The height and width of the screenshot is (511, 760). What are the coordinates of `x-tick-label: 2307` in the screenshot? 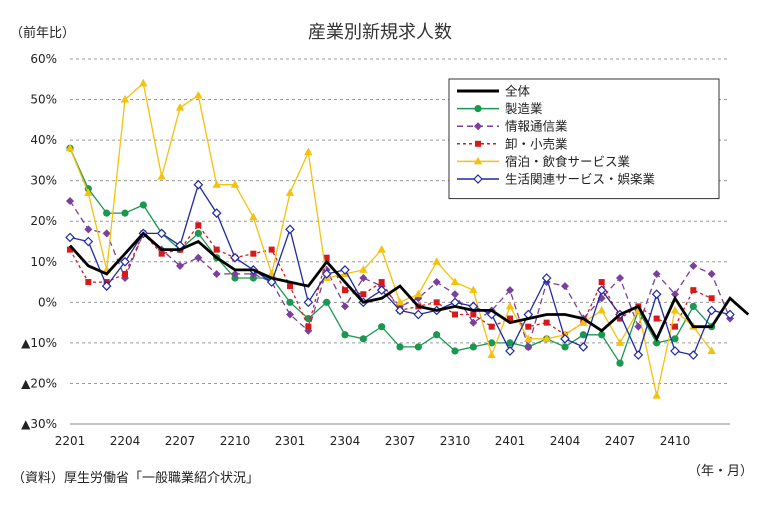 It's located at (400, 441).